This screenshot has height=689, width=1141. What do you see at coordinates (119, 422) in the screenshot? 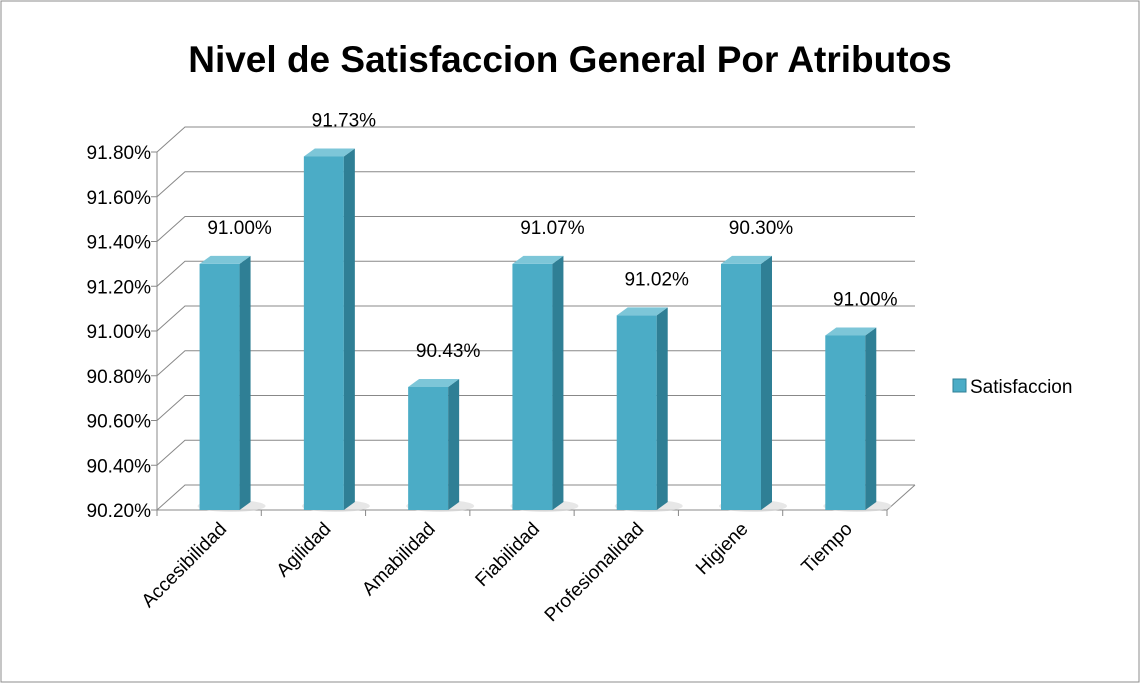
I see `y-tick-label: 90.60%` at bounding box center [119, 422].